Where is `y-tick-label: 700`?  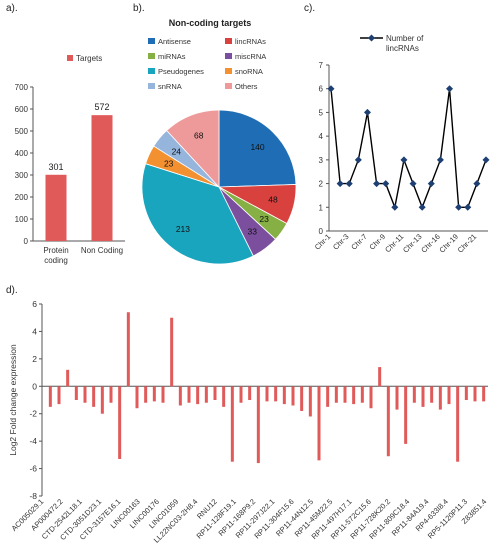
y-tick-label: 700 is located at coordinates (22, 87).